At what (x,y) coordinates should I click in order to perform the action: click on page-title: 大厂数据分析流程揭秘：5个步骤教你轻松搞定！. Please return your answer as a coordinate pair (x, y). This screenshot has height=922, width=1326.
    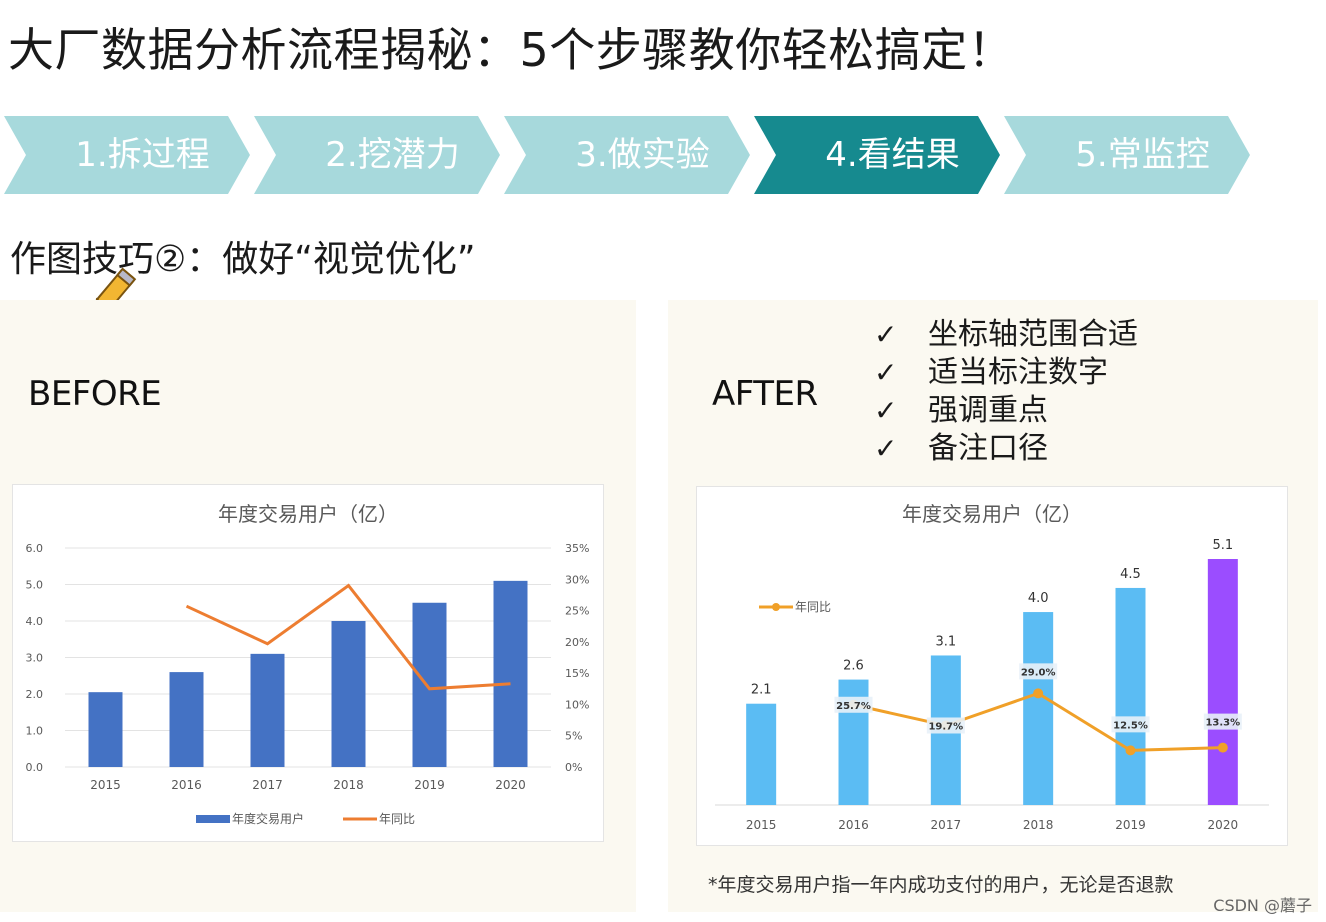
    Looking at the image, I should click on (511, 50).